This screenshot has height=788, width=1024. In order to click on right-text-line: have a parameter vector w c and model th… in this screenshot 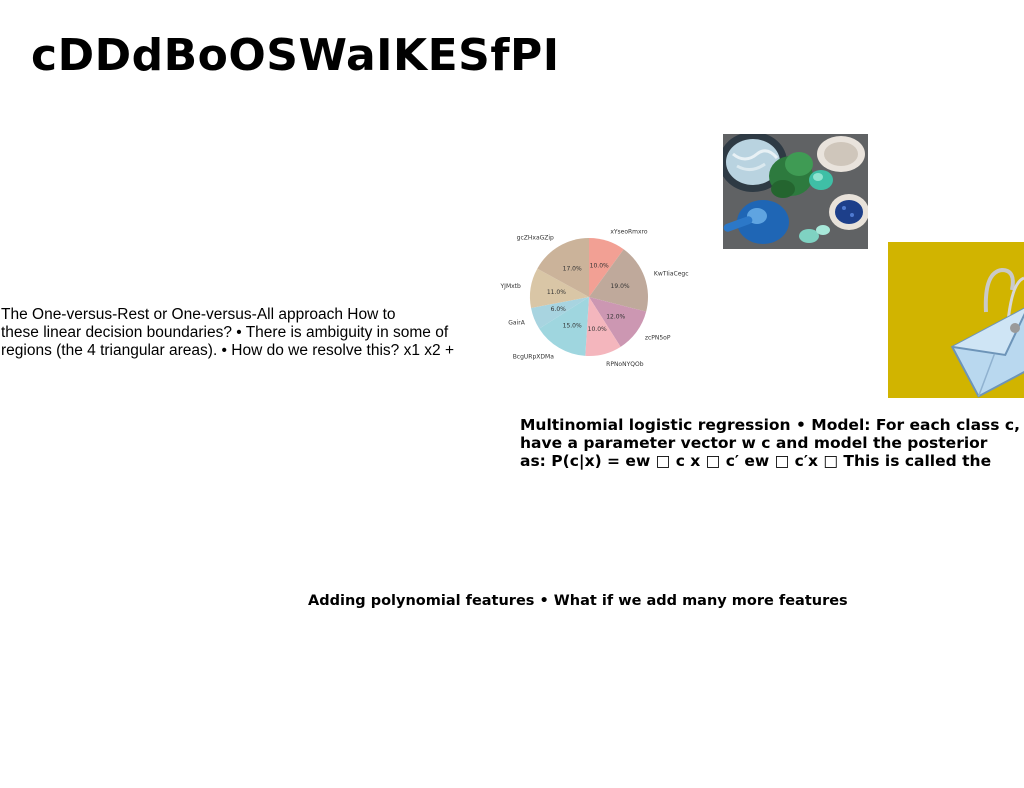, I will do `click(754, 443)`.